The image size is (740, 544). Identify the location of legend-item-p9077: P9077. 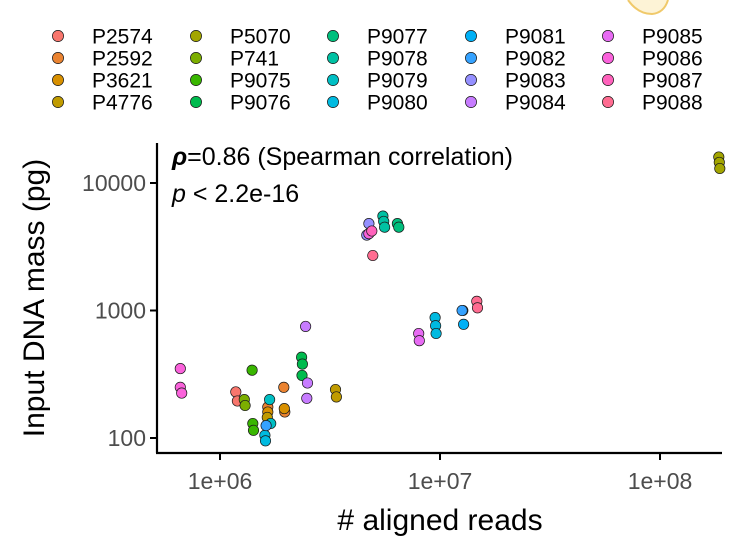
(377, 37).